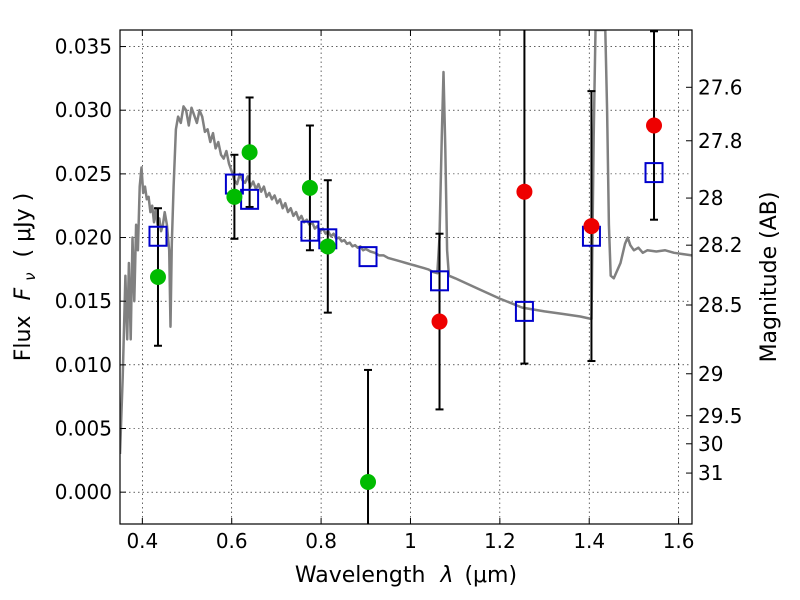 The height and width of the screenshot is (600, 800). Describe the element at coordinates (142, 541) in the screenshot. I see `x-tick-label: 0.4` at that location.